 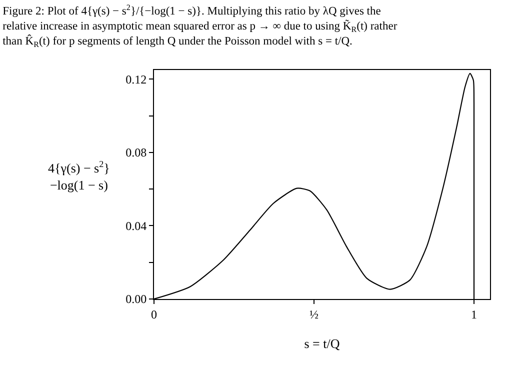 What do you see at coordinates (136, 153) in the screenshot?
I see `y-tick-label: 0.08` at bounding box center [136, 153].